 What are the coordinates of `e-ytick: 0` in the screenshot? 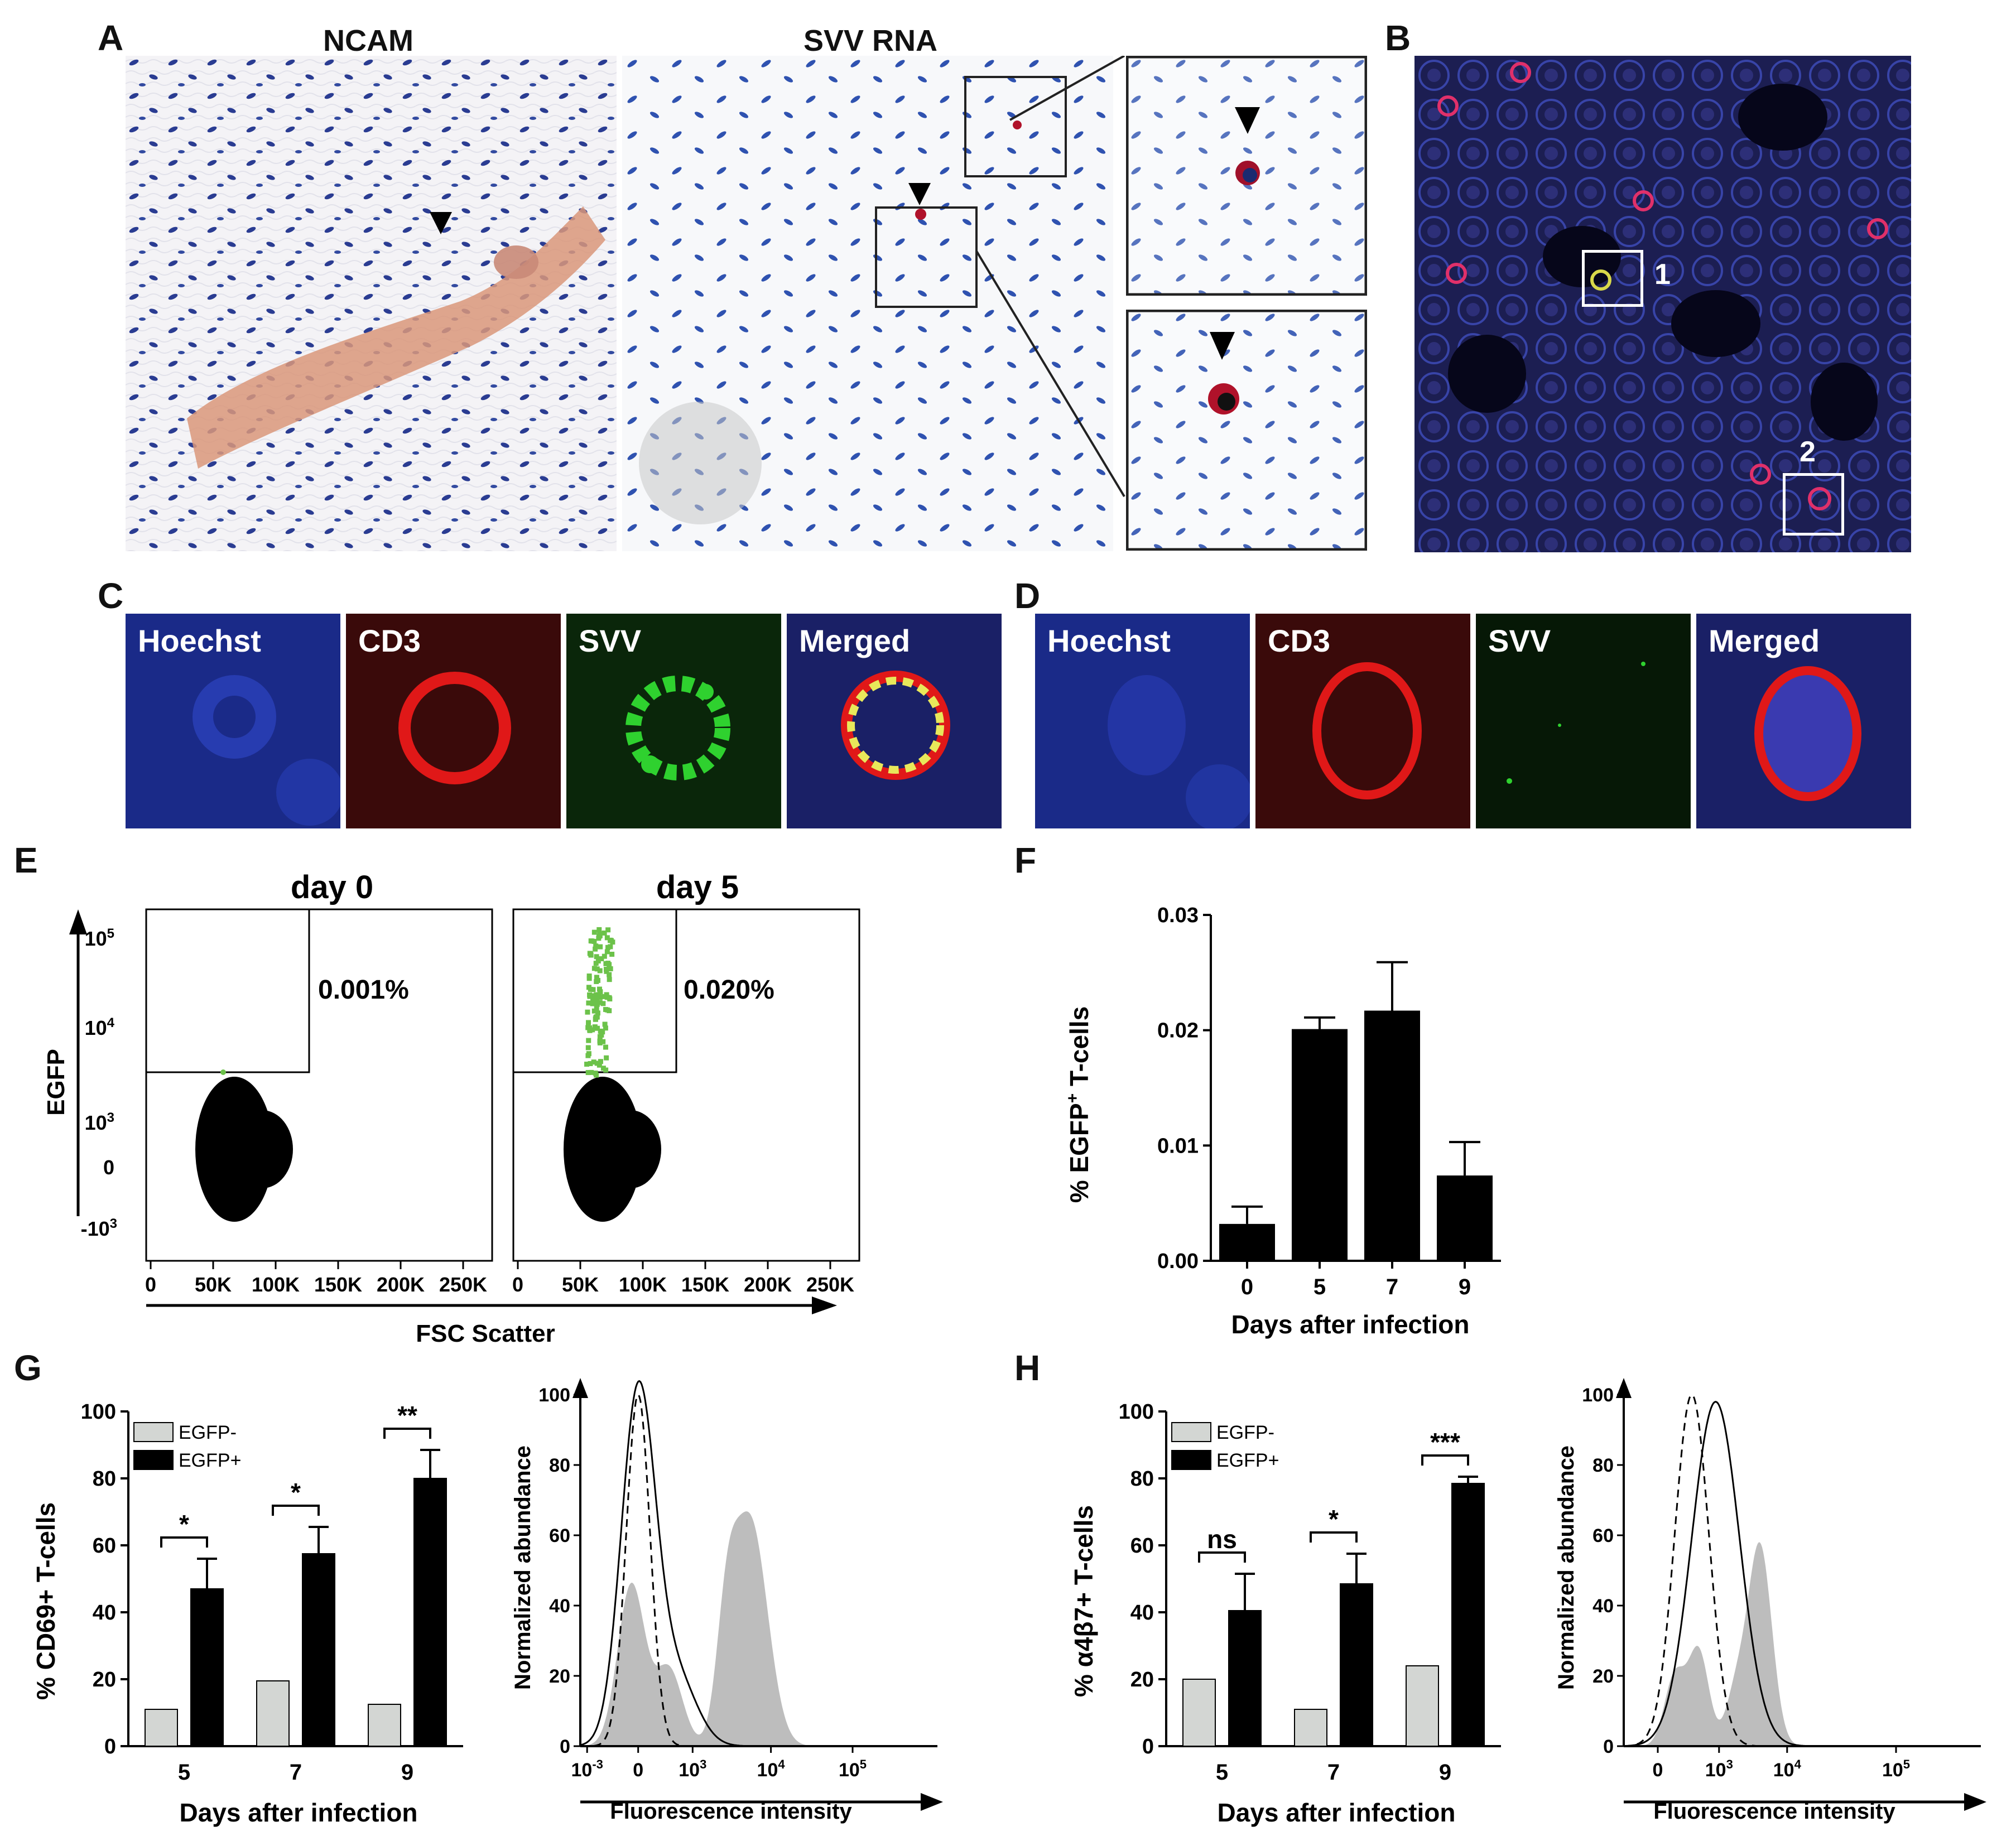 It's located at (108, 1167).